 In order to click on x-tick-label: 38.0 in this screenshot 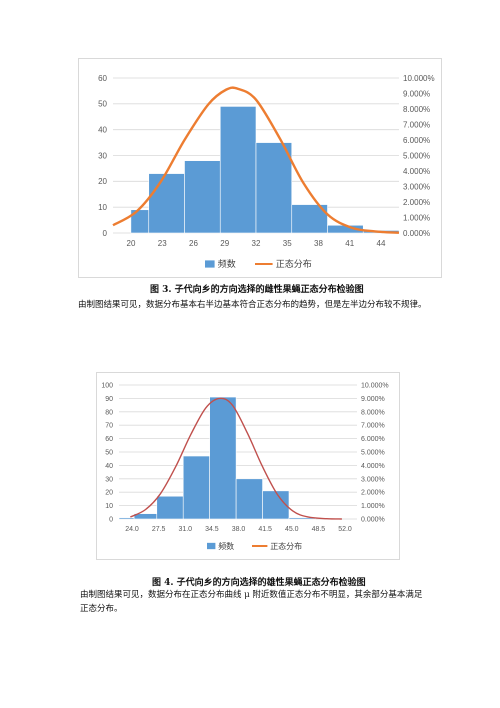, I will do `click(239, 529)`.